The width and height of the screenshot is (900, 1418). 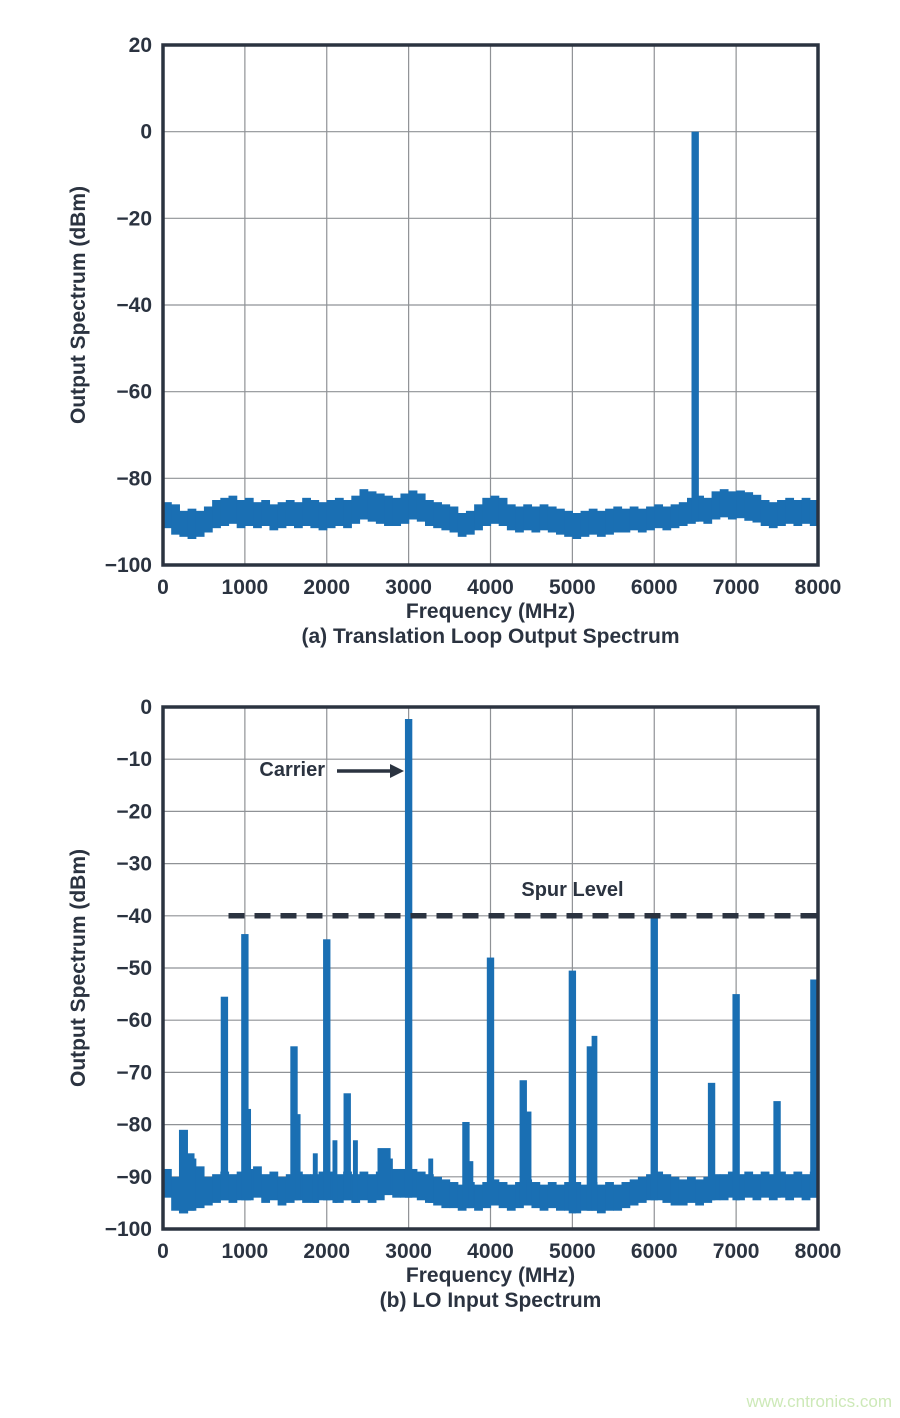 I want to click on chart-b-caption: (b) LO Input Spectrum, so click(x=490, y=1300).